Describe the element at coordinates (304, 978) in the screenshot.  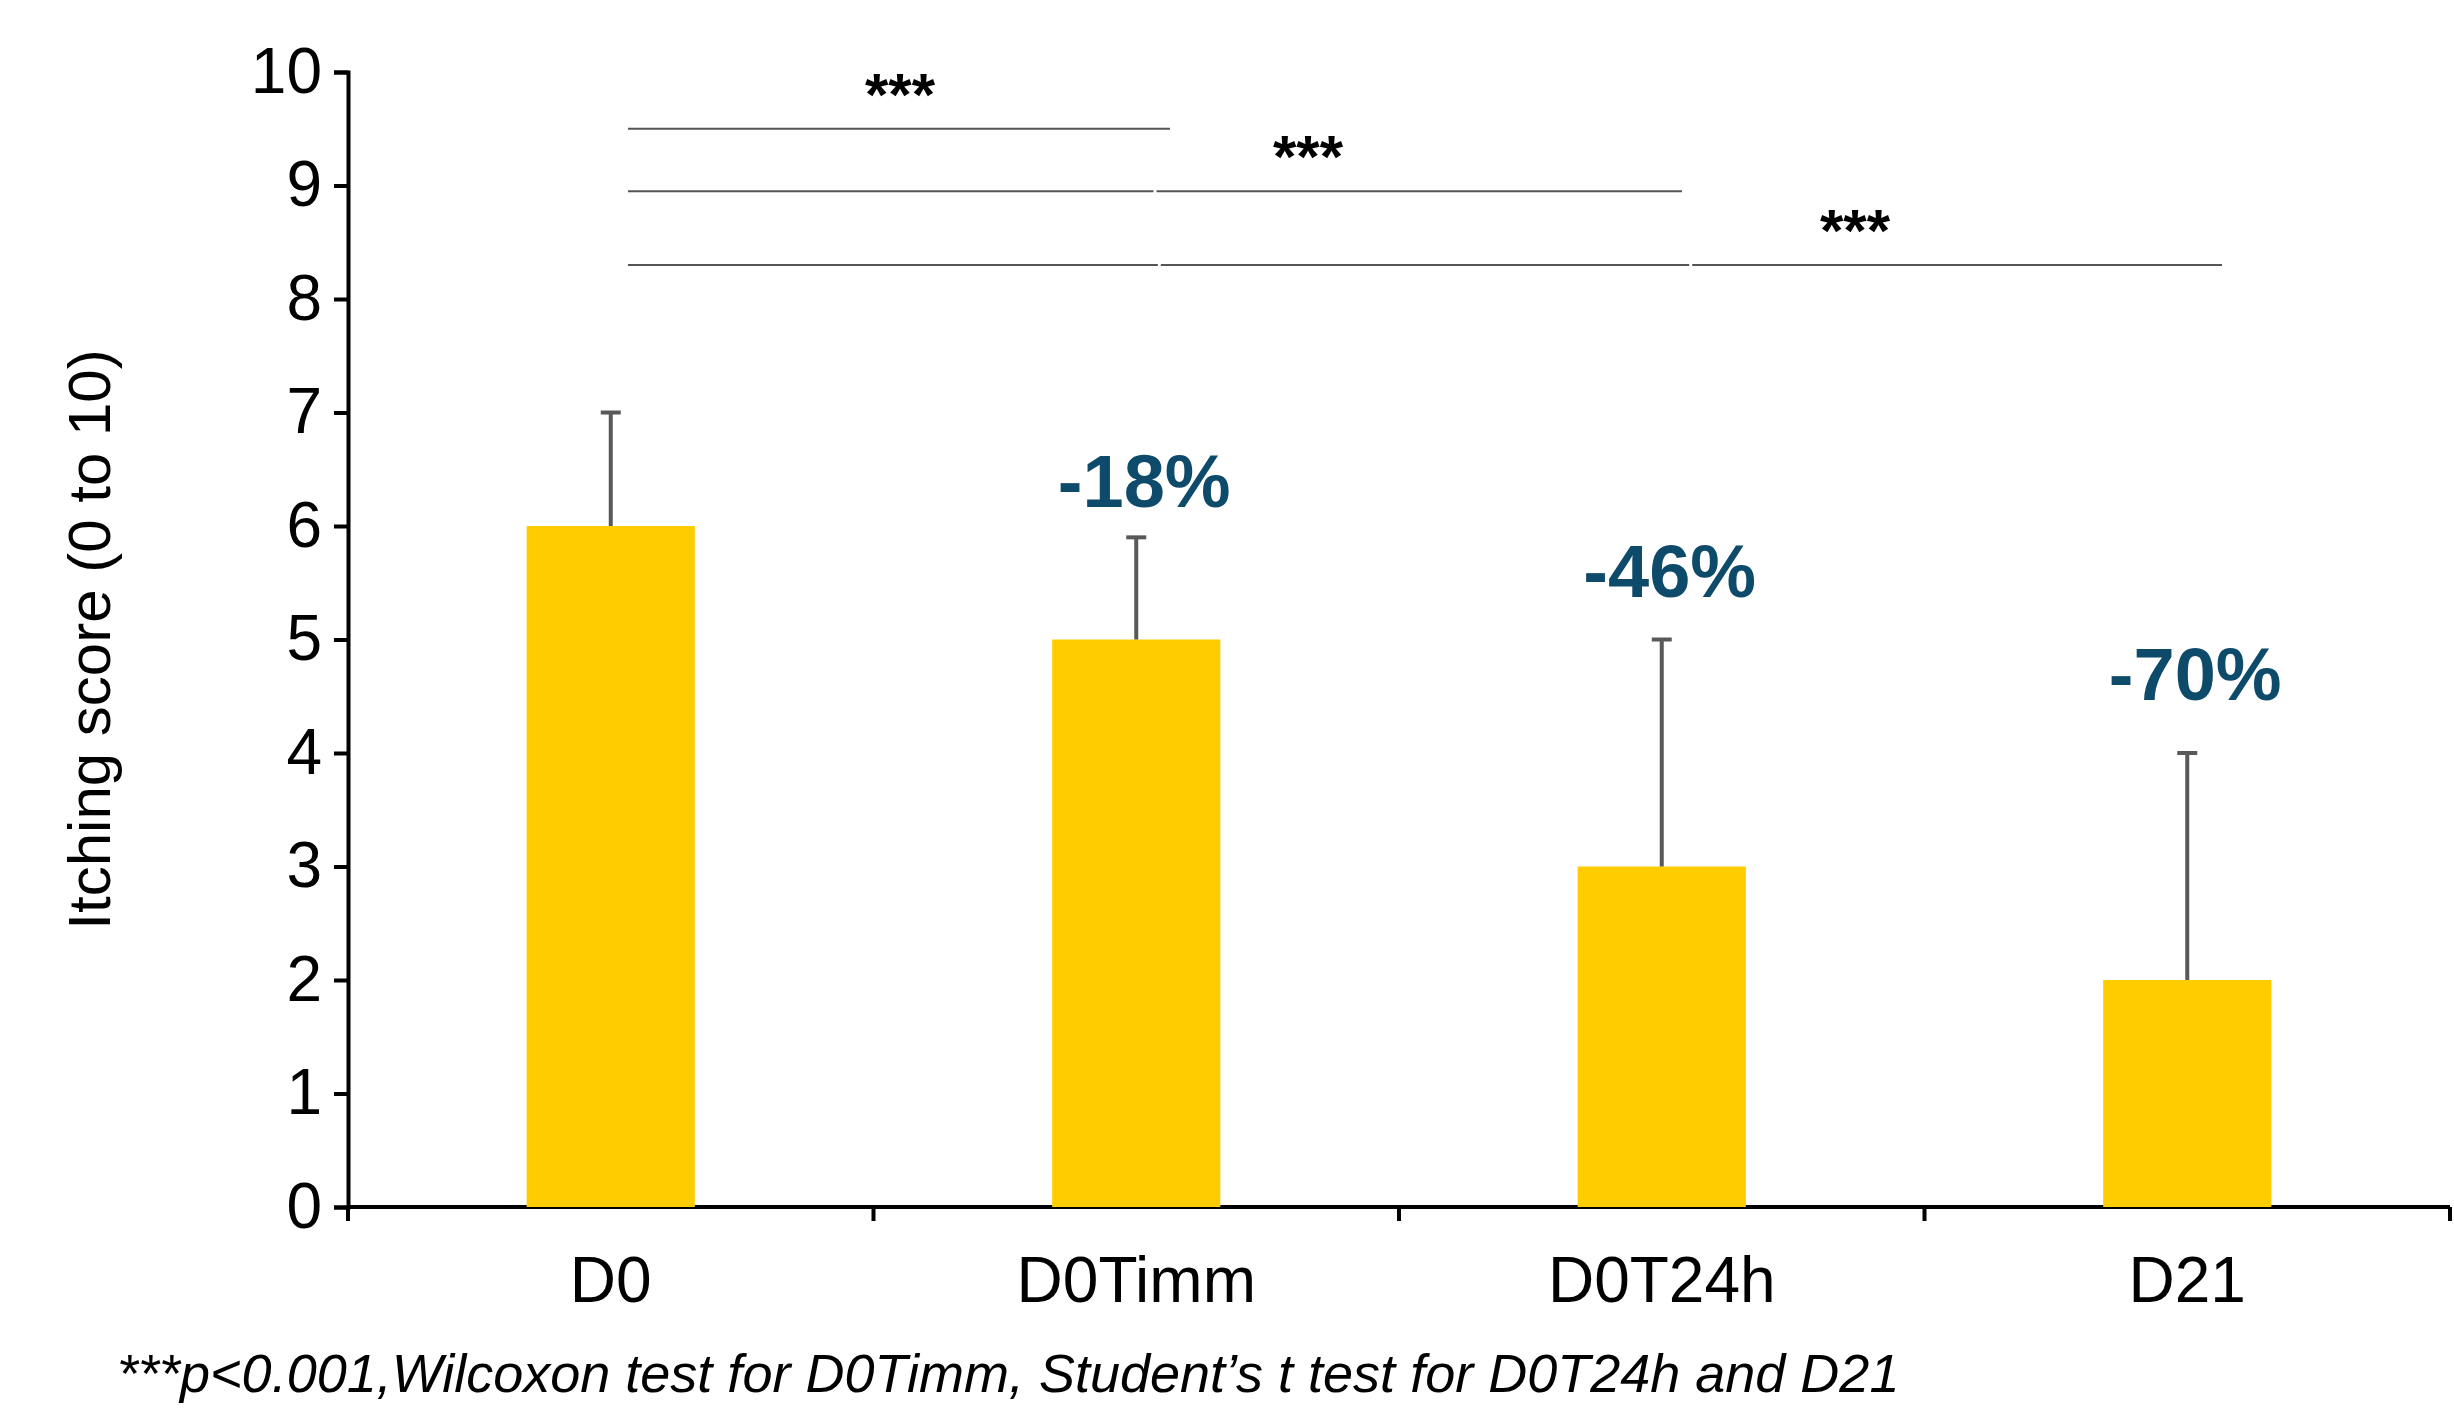
I see `y-tick-label: 2` at that location.